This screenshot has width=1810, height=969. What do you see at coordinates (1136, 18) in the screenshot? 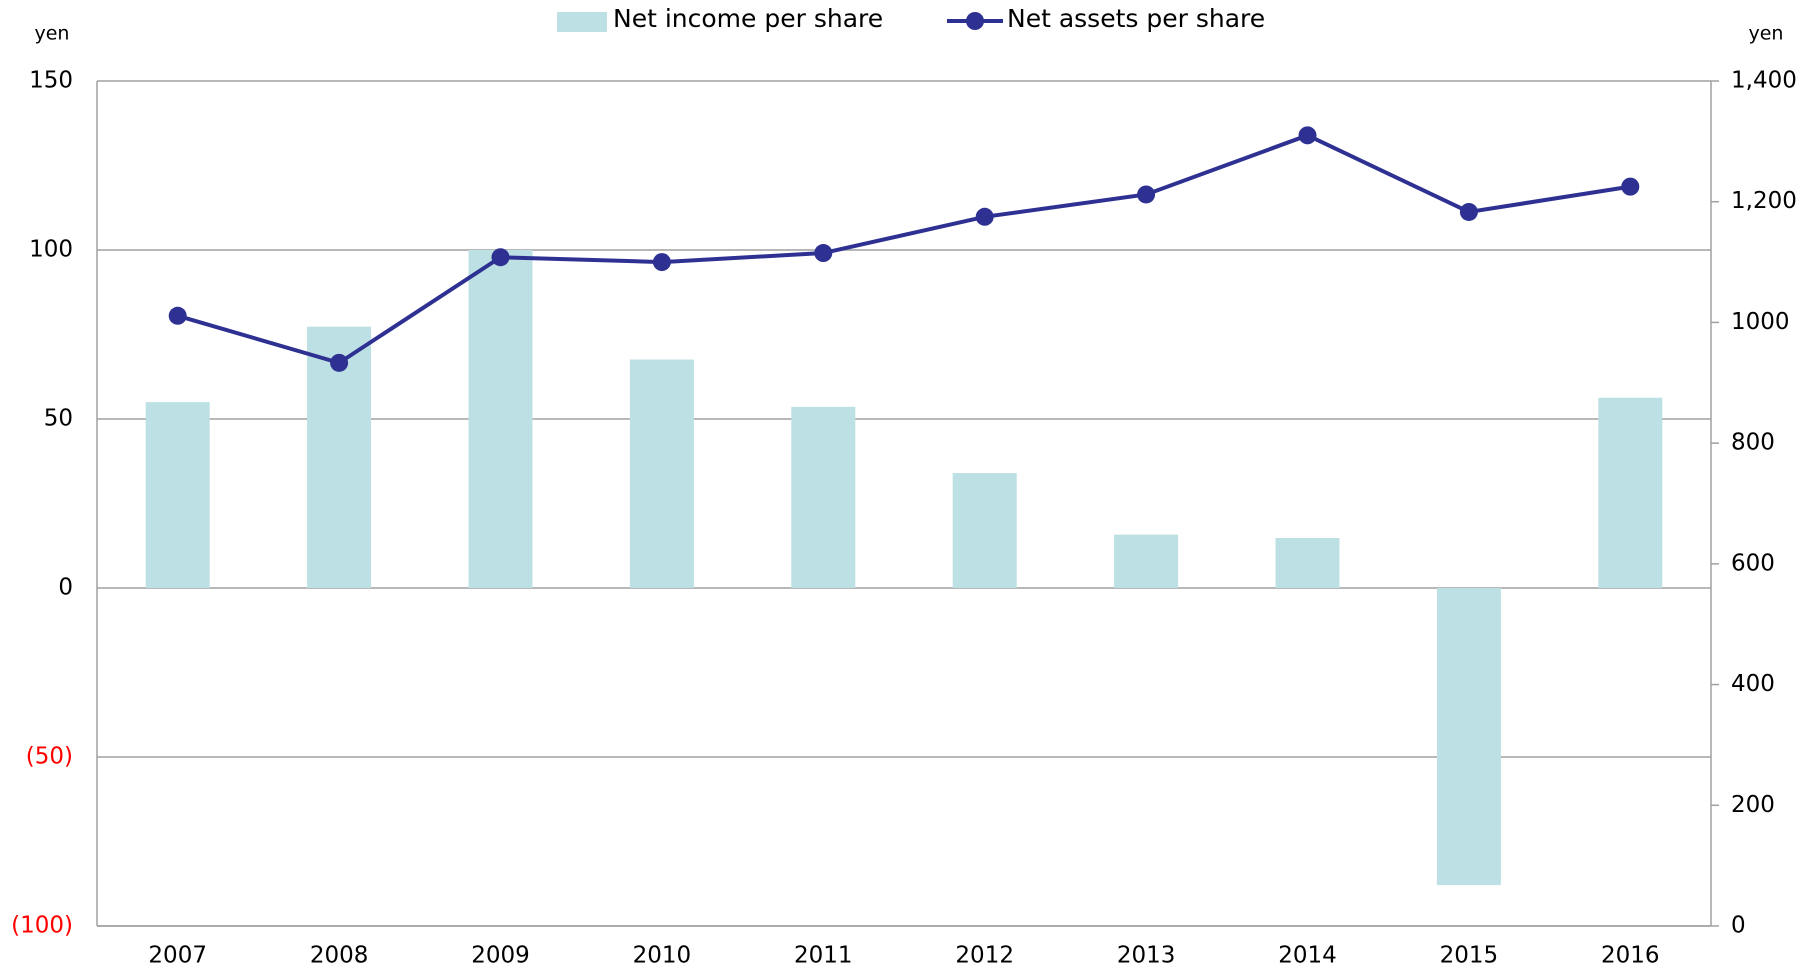
I see `legend-label: Net assets per share` at bounding box center [1136, 18].